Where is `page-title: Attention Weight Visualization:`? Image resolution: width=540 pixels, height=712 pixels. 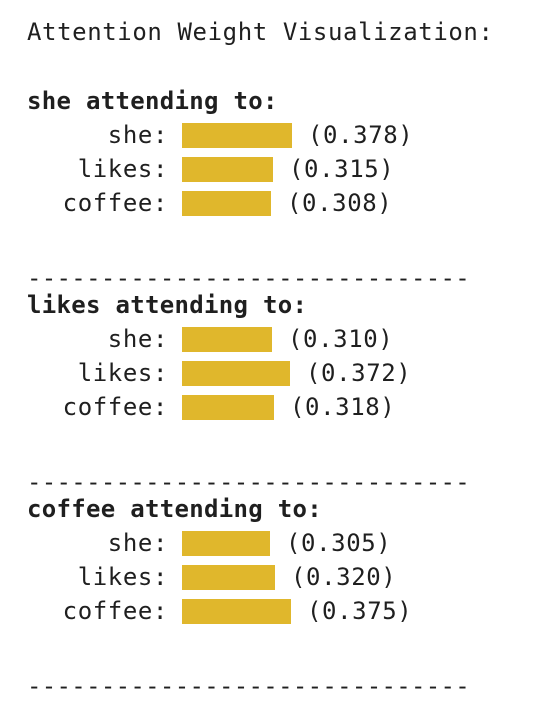 page-title: Attention Weight Visualization: is located at coordinates (260, 32).